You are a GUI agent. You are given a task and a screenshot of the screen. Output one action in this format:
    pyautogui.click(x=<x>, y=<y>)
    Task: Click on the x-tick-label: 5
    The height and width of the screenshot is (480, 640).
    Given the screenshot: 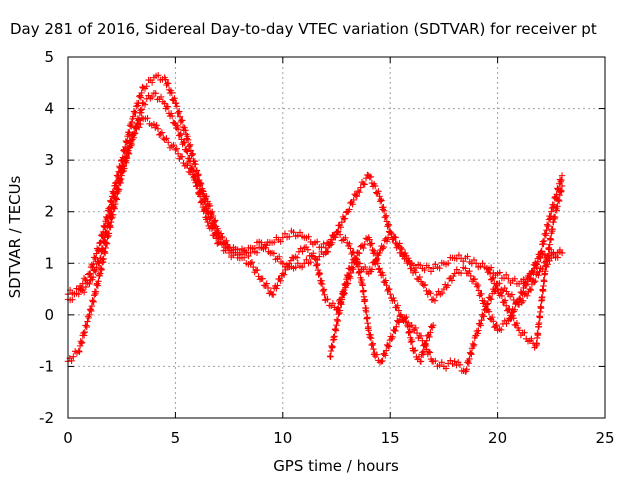 What is the action you would take?
    pyautogui.click(x=176, y=438)
    